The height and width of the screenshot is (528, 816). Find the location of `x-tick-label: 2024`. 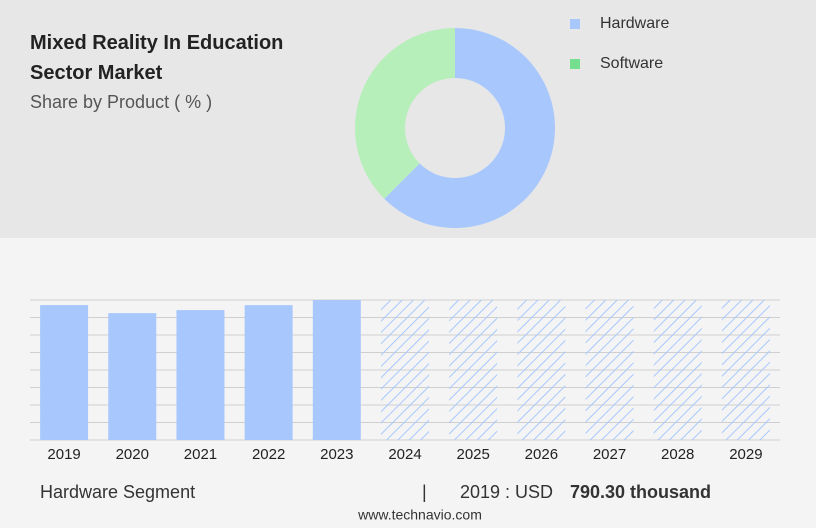

x-tick-label: 2024 is located at coordinates (404, 454).